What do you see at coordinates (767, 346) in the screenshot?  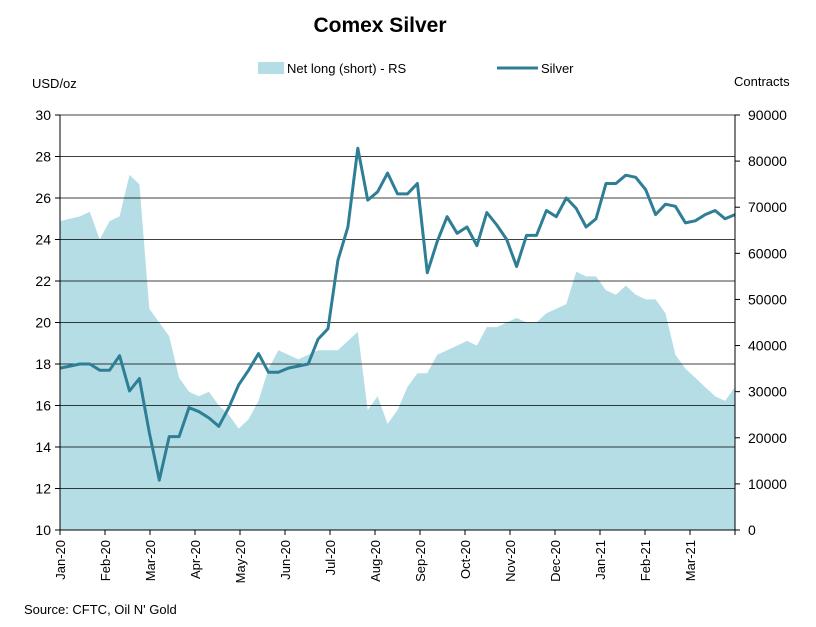 I see `y-tick-label-right: 40000` at bounding box center [767, 346].